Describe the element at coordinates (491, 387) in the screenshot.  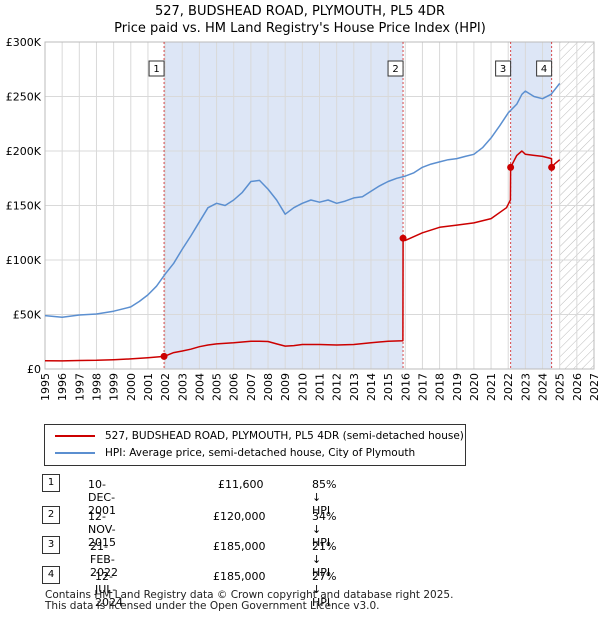
I see `x-tick-label: 2021` at that location.